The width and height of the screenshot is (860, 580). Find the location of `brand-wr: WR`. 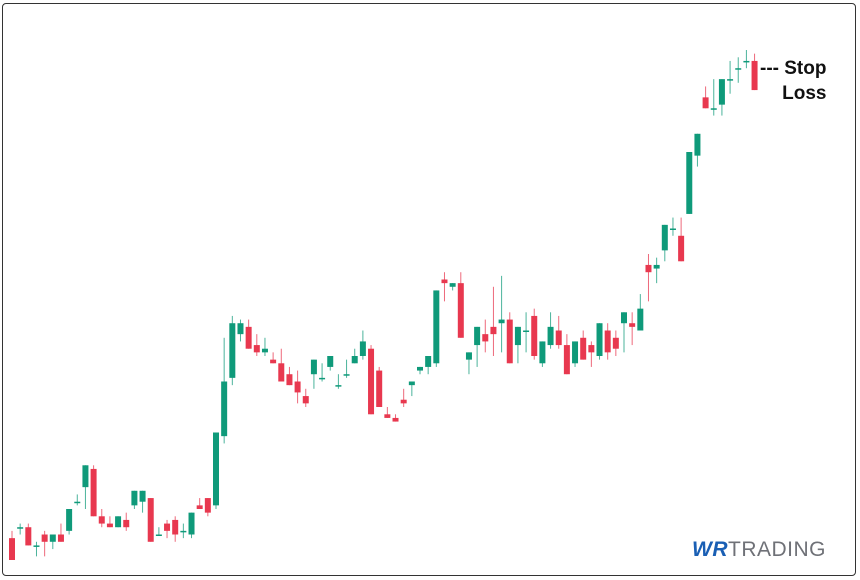

brand-wr: WR is located at coordinates (710, 549).